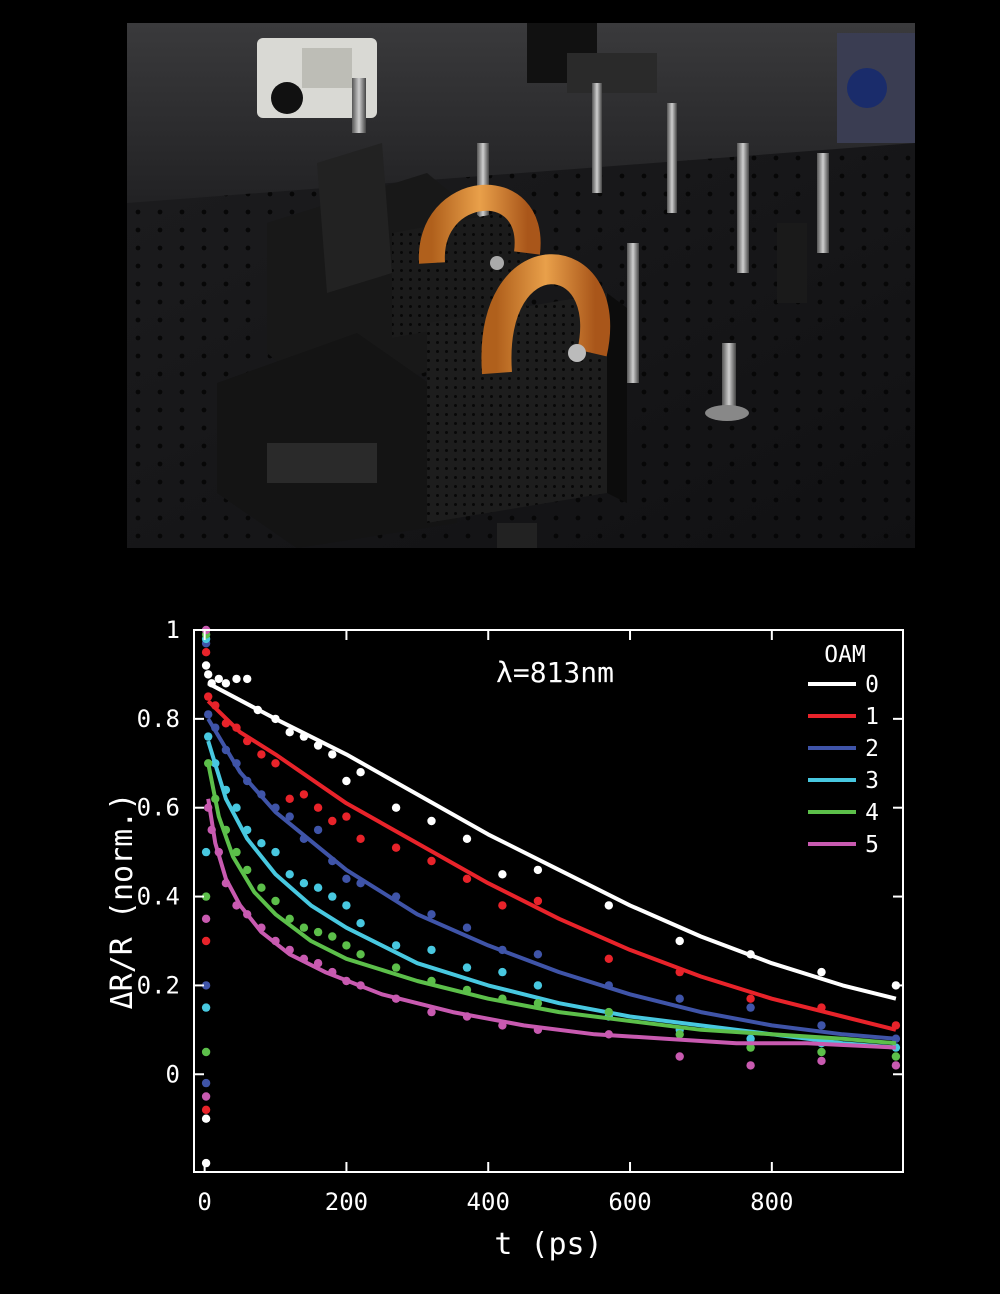  Describe the element at coordinates (872, 685) in the screenshot. I see `legend-label: 0` at that location.